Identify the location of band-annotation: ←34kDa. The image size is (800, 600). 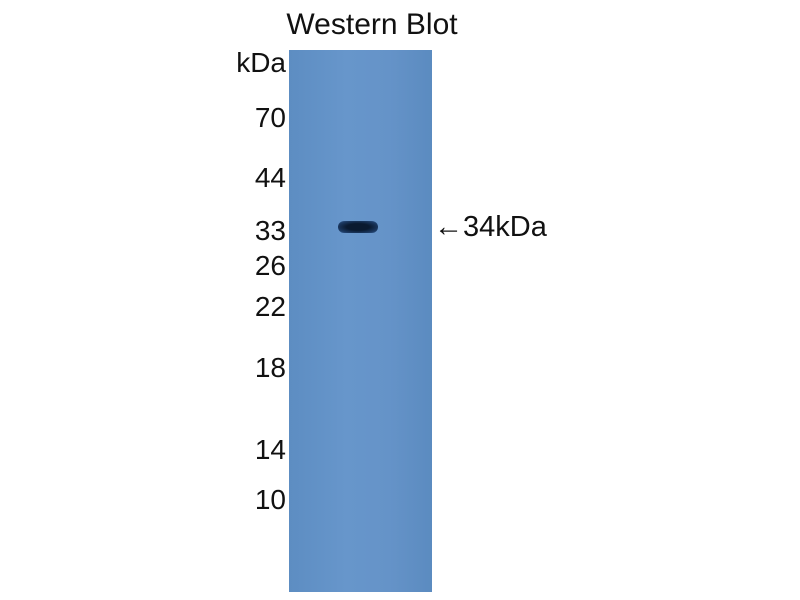
(490, 227).